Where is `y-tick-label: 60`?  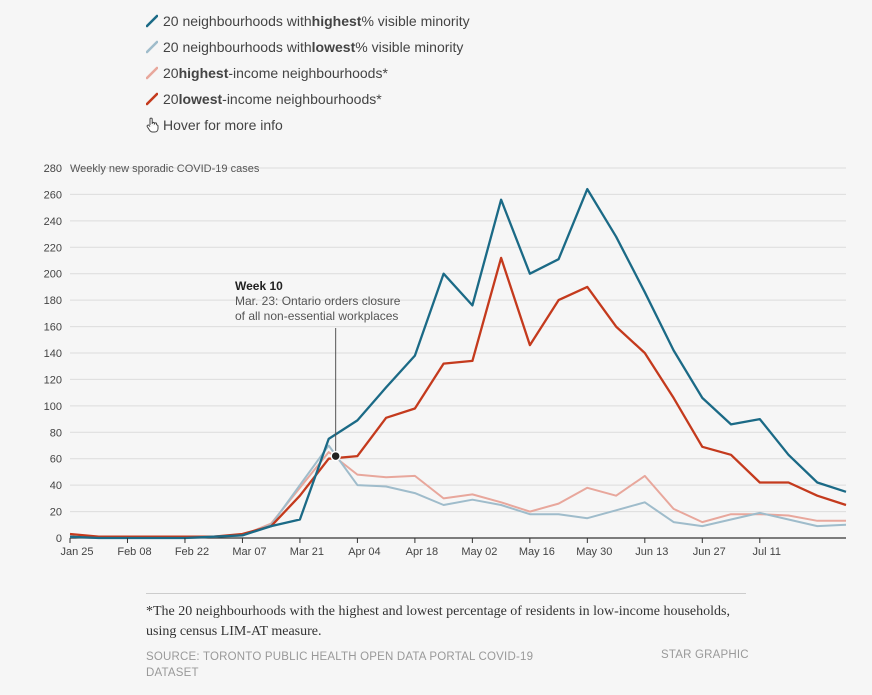
y-tick-label: 60 is located at coordinates (56, 460).